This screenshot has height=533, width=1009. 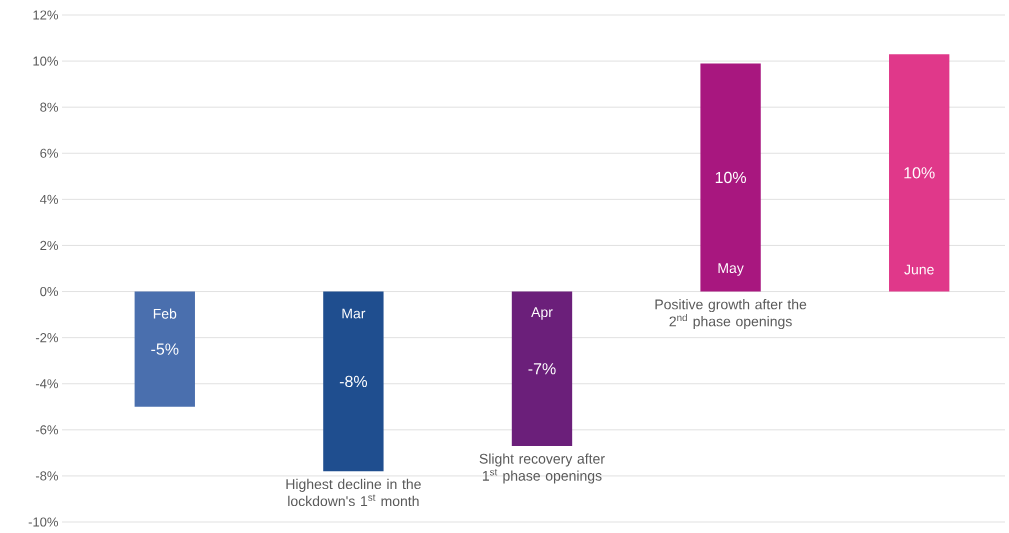 What do you see at coordinates (49, 153) in the screenshot?
I see `y-tick-label: 6%` at bounding box center [49, 153].